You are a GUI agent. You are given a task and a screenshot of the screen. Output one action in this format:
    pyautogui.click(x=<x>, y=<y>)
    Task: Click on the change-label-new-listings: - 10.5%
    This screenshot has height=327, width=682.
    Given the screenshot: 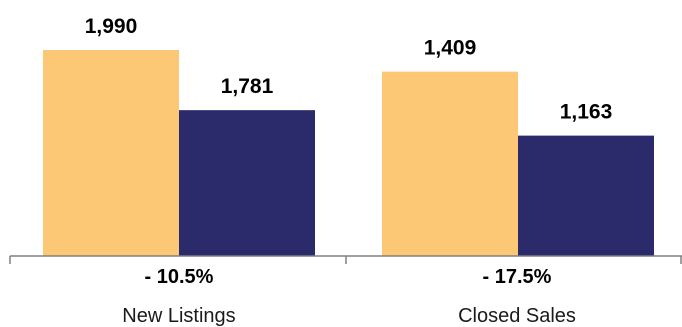 What is the action you would take?
    pyautogui.click(x=179, y=277)
    